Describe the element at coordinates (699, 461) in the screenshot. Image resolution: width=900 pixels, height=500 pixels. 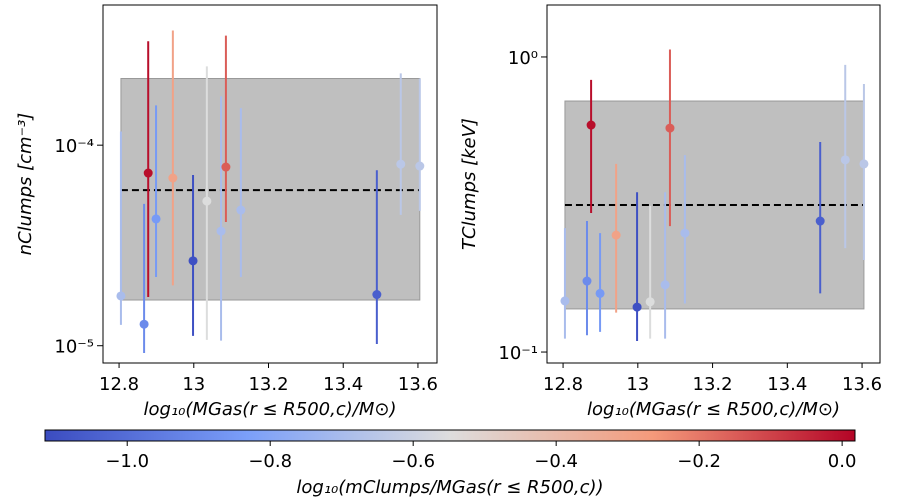
I see `colorbar-tick-label: −0.2` at that location.